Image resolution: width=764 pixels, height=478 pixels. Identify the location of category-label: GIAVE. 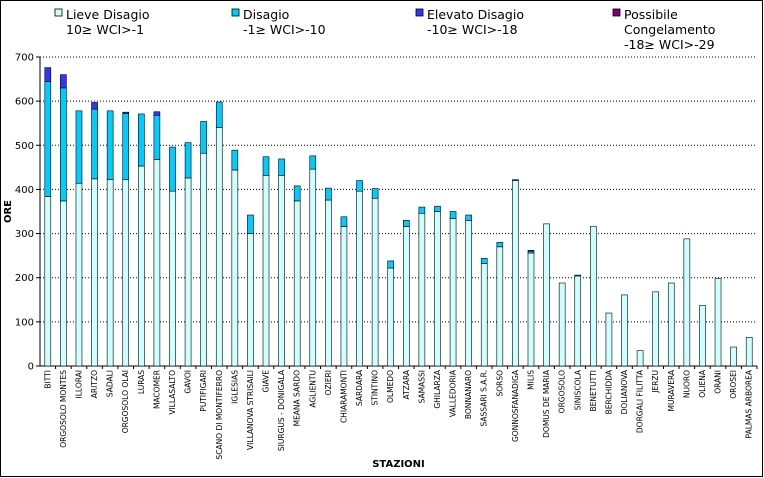
(266, 381).